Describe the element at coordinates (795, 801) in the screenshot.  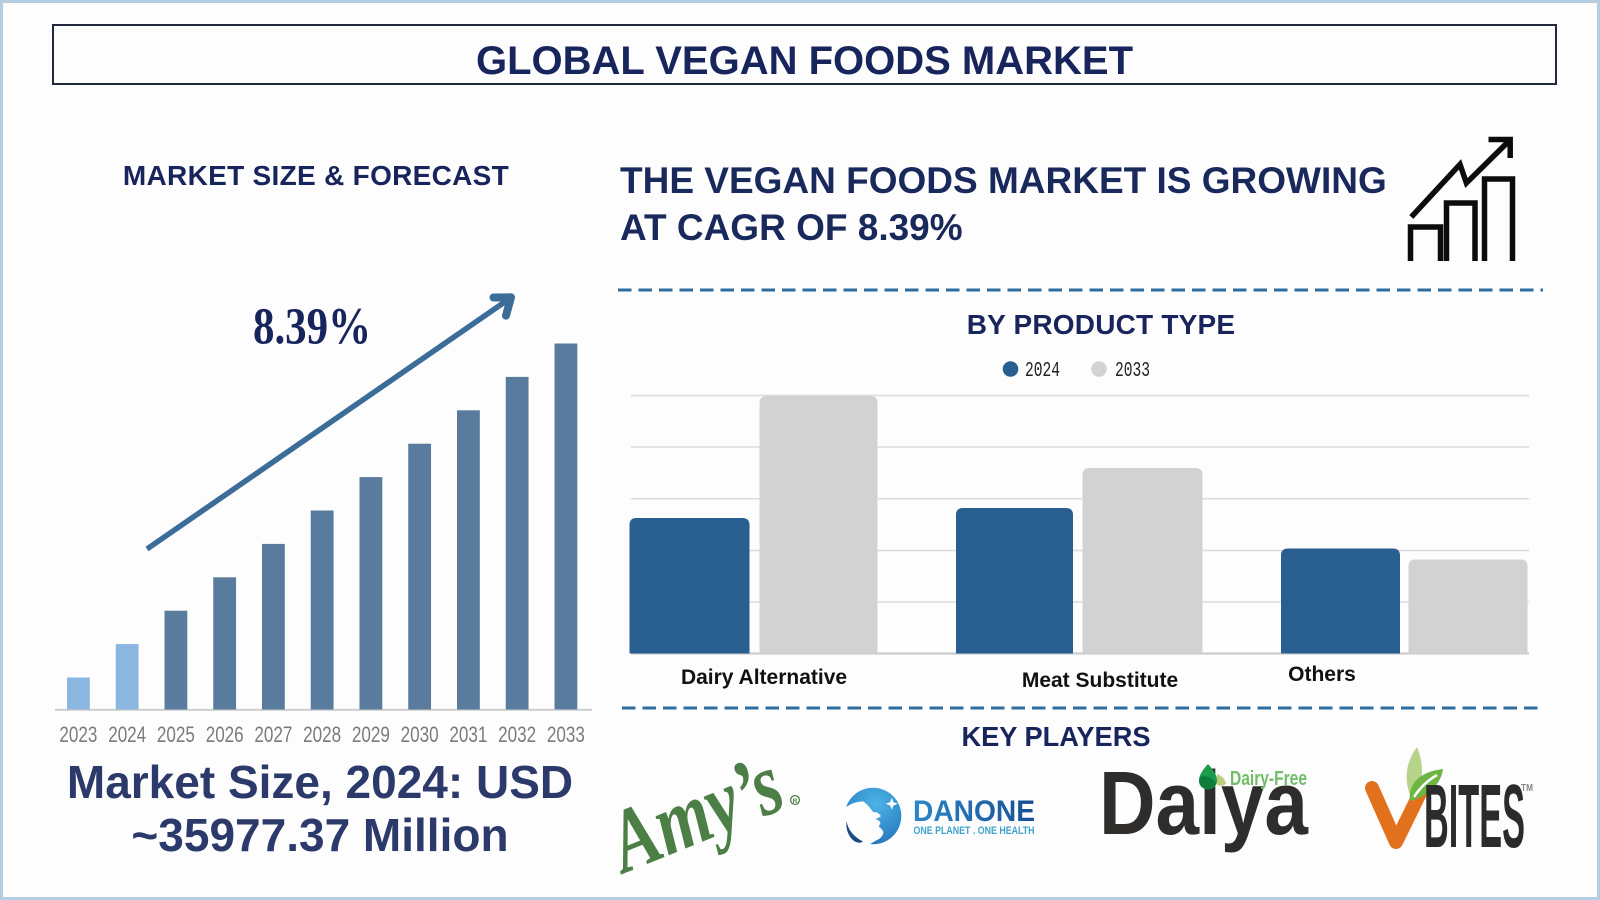
I see `svg-text: R` at that location.